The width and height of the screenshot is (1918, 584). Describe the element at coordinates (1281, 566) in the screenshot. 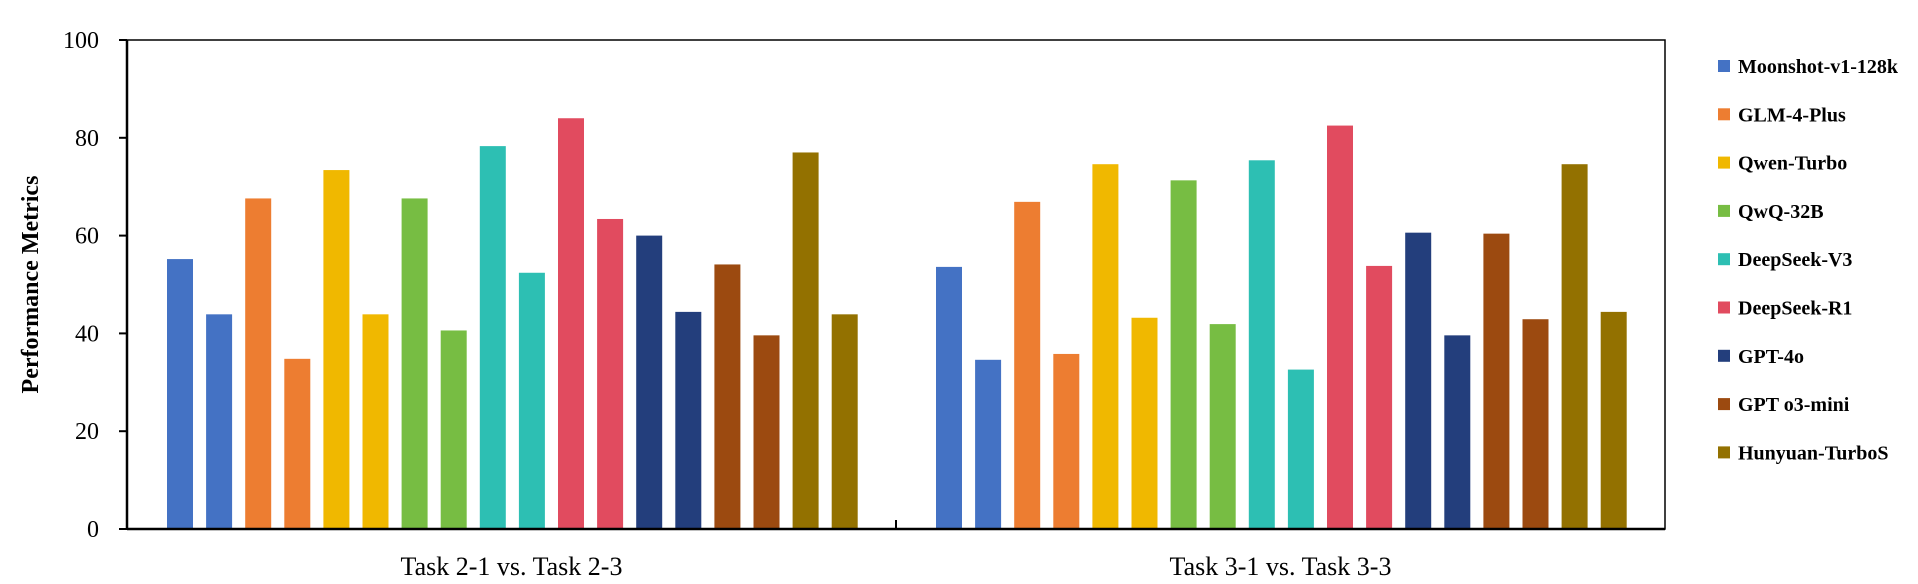

I see `category-label: Task 3-1 vs. Task 3-3` at that location.